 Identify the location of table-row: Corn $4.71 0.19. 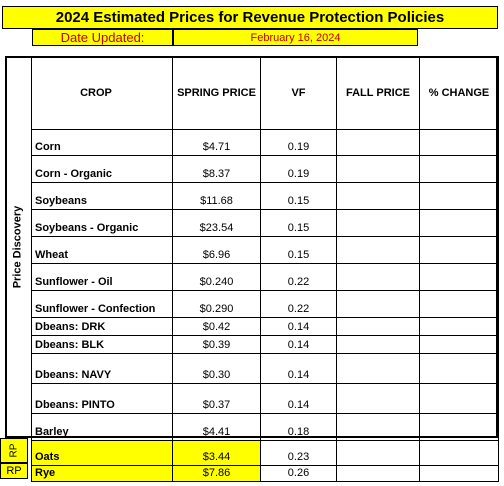
(265, 142).